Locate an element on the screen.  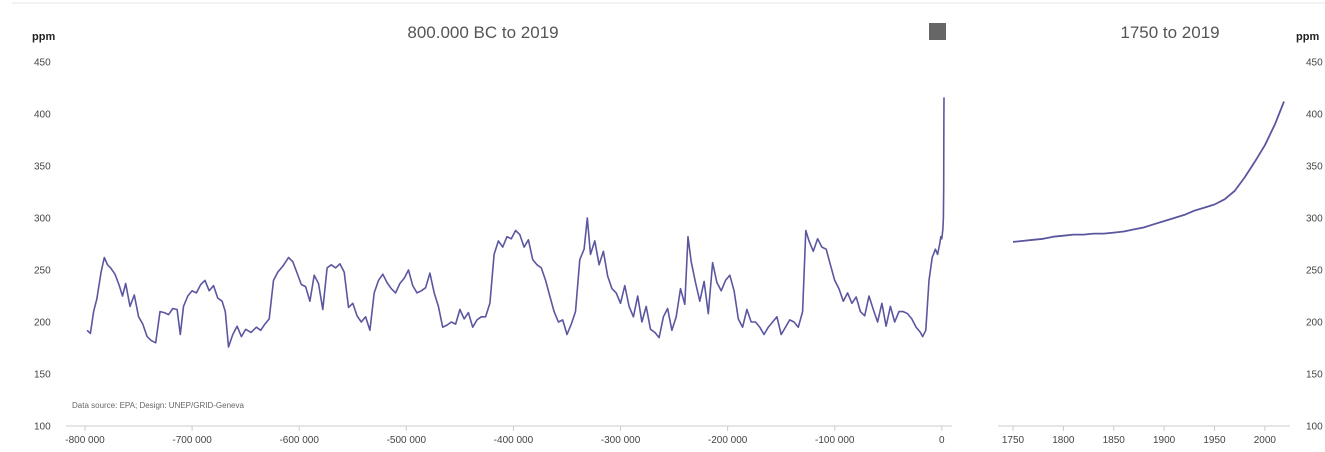
chart-title: 800.000 BC to 2019 is located at coordinates (482, 32).